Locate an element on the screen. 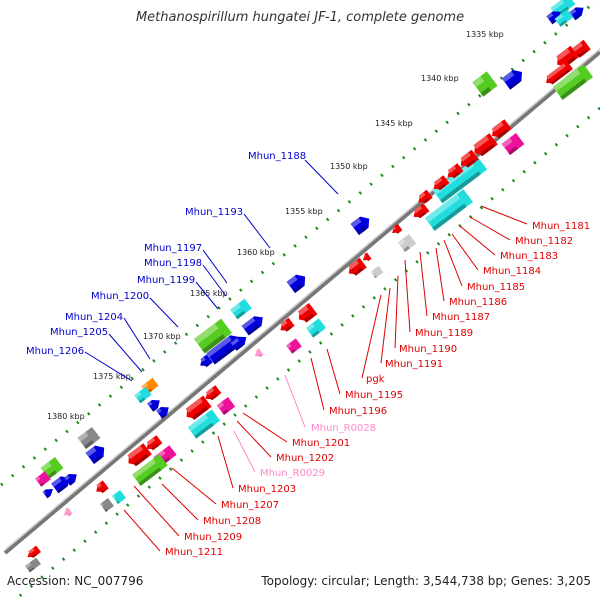 The image size is (600, 600). kbp-label: 1345 kbp is located at coordinates (394, 123).